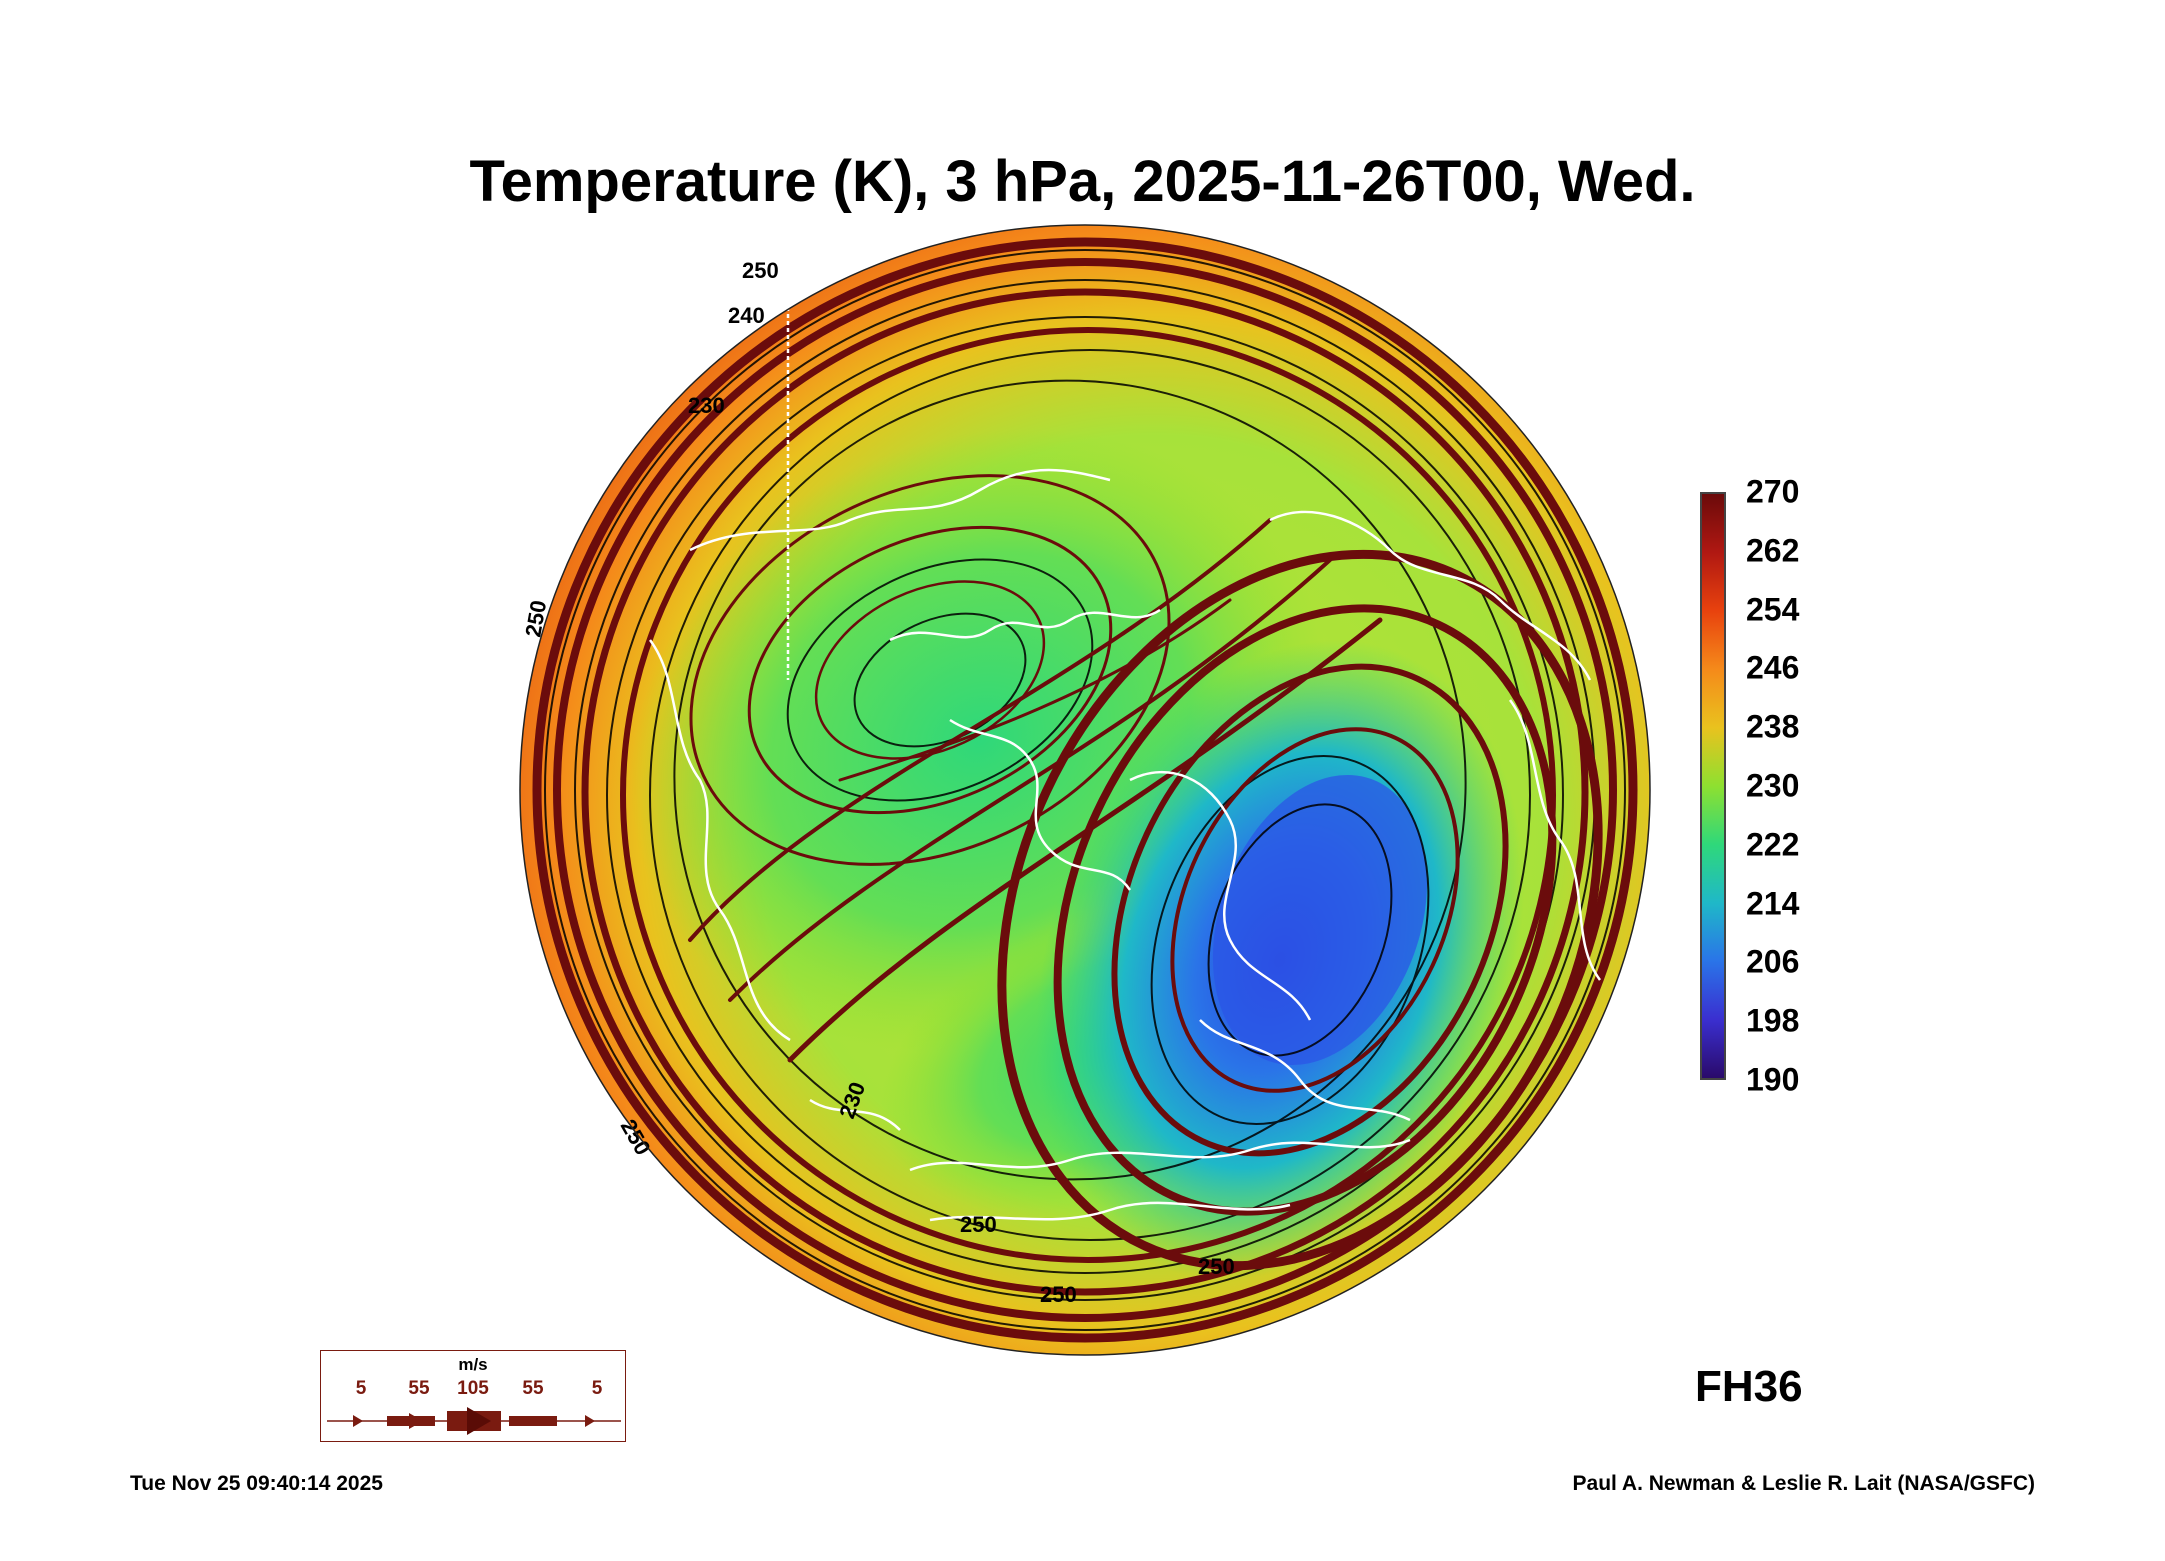  What do you see at coordinates (473, 1364) in the screenshot?
I see `wind-legend-unit: m/s` at bounding box center [473, 1364].